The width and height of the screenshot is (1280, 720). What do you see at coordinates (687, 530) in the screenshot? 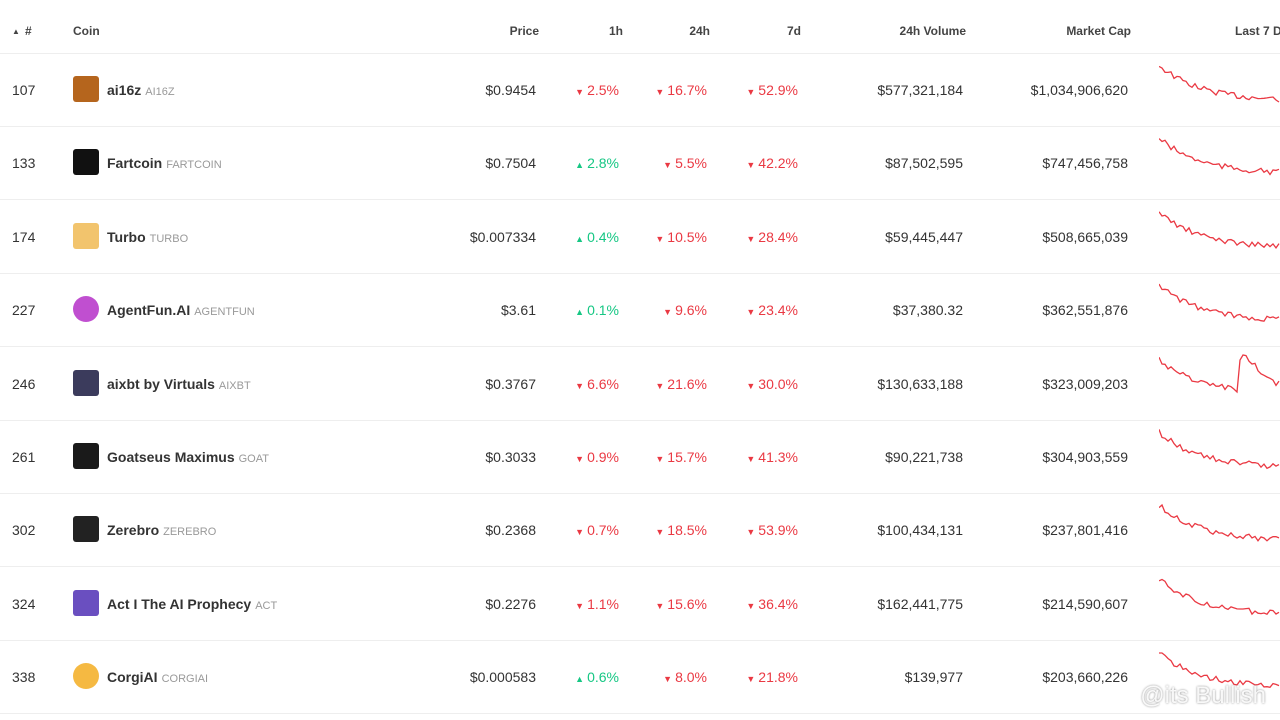
I see `change-value: 18.5%` at bounding box center [687, 530].